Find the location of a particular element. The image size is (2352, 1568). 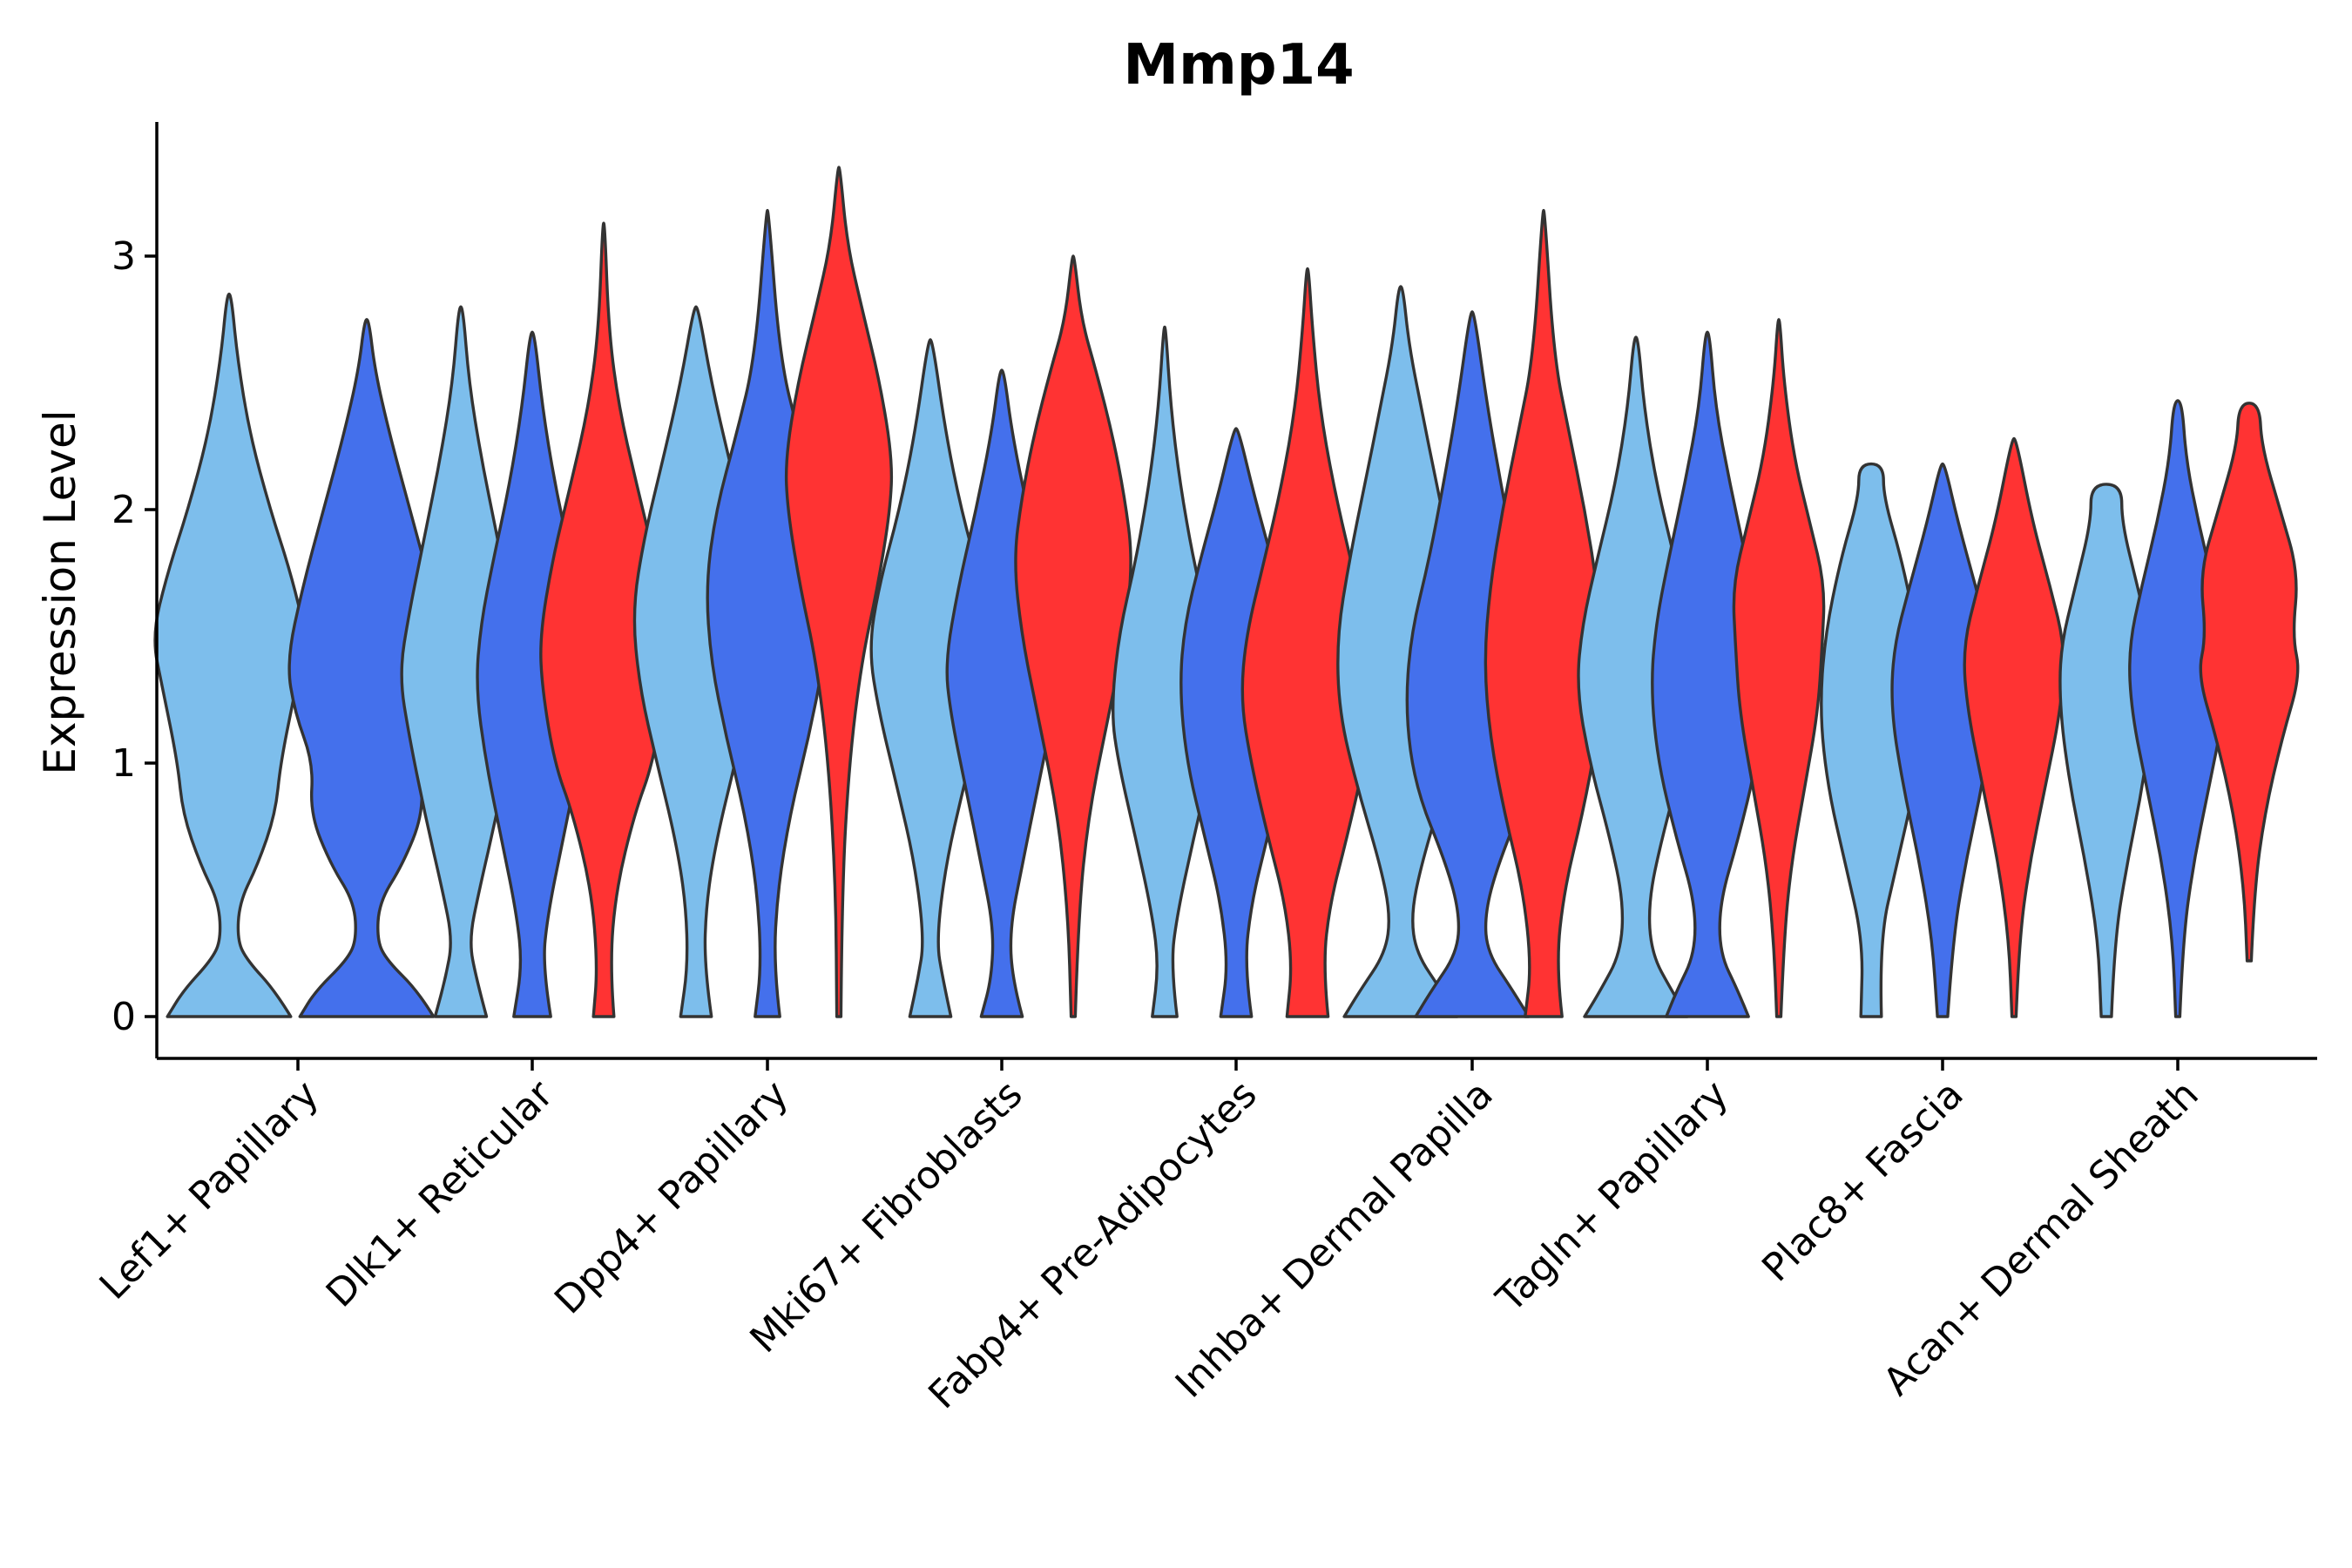

chart-title: Mmp14 is located at coordinates (1238, 66).